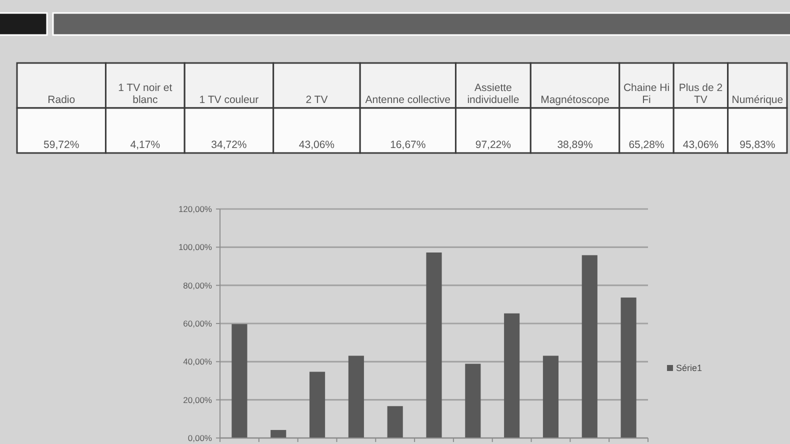 The width and height of the screenshot is (790, 444). What do you see at coordinates (575, 100) in the screenshot?
I see `category-label: Magnétoscope` at bounding box center [575, 100].